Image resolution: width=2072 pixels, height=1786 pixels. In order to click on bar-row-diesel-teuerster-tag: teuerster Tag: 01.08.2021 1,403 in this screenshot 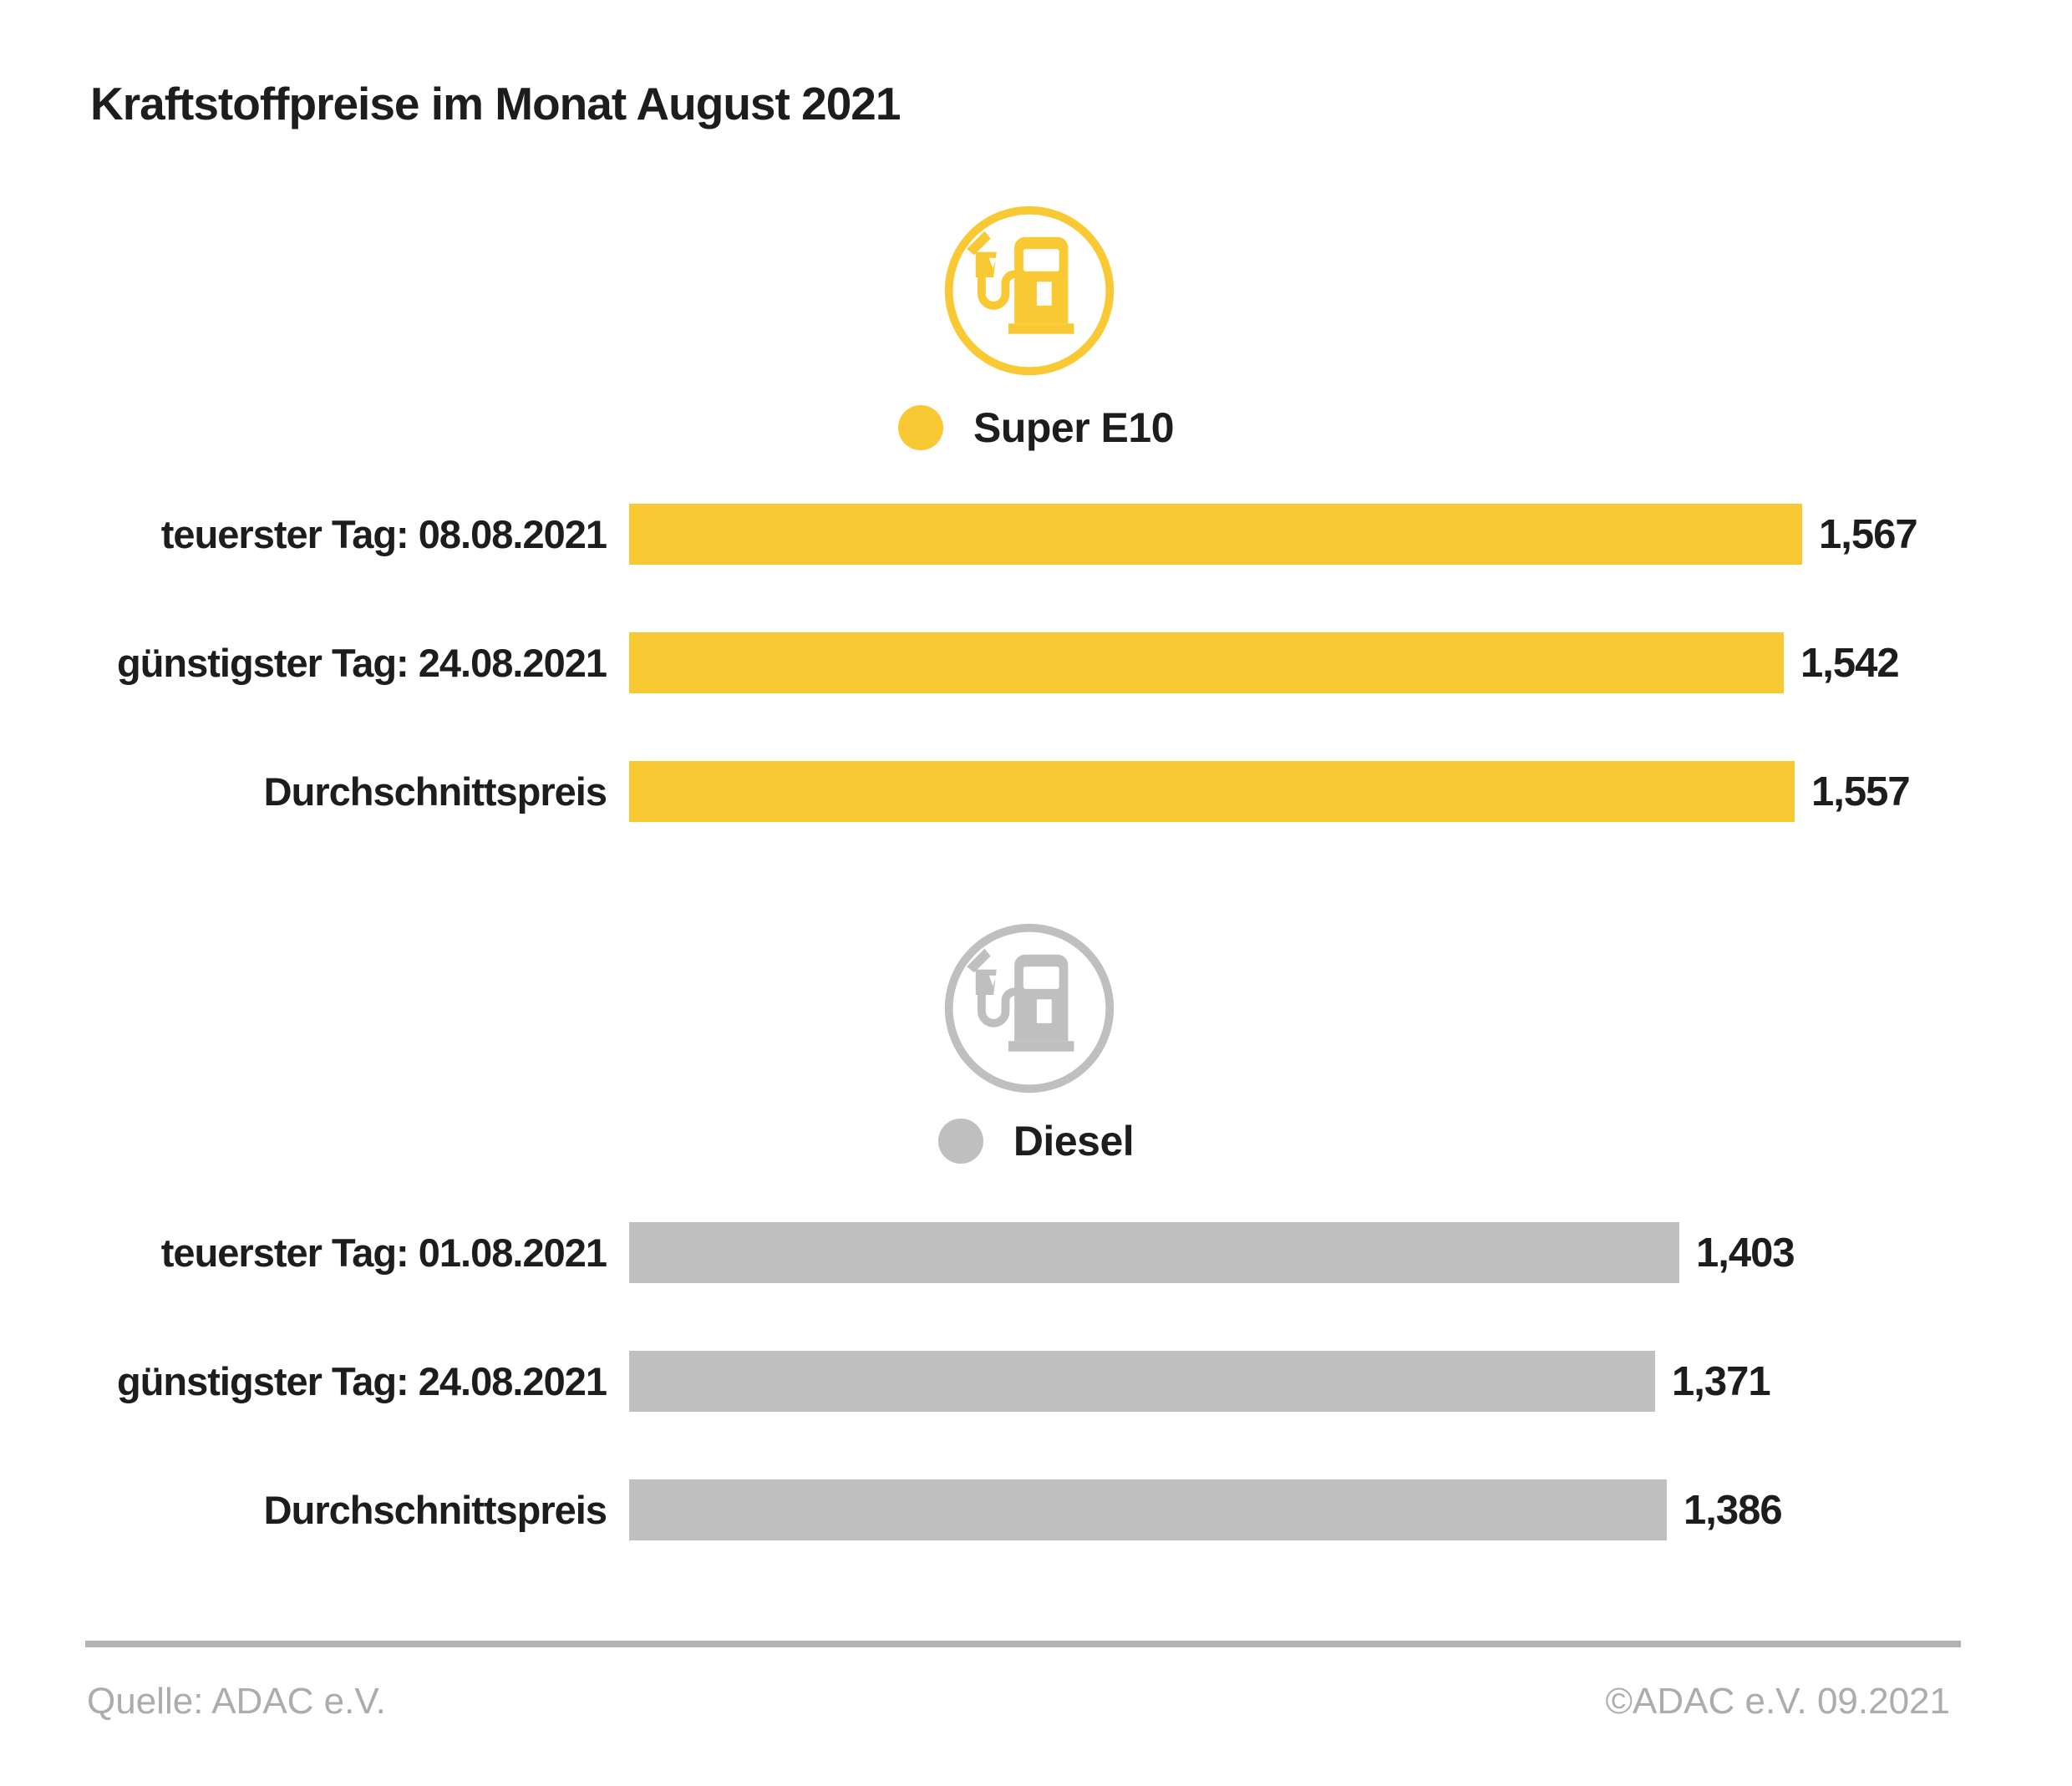, I will do `click(897, 1252)`.